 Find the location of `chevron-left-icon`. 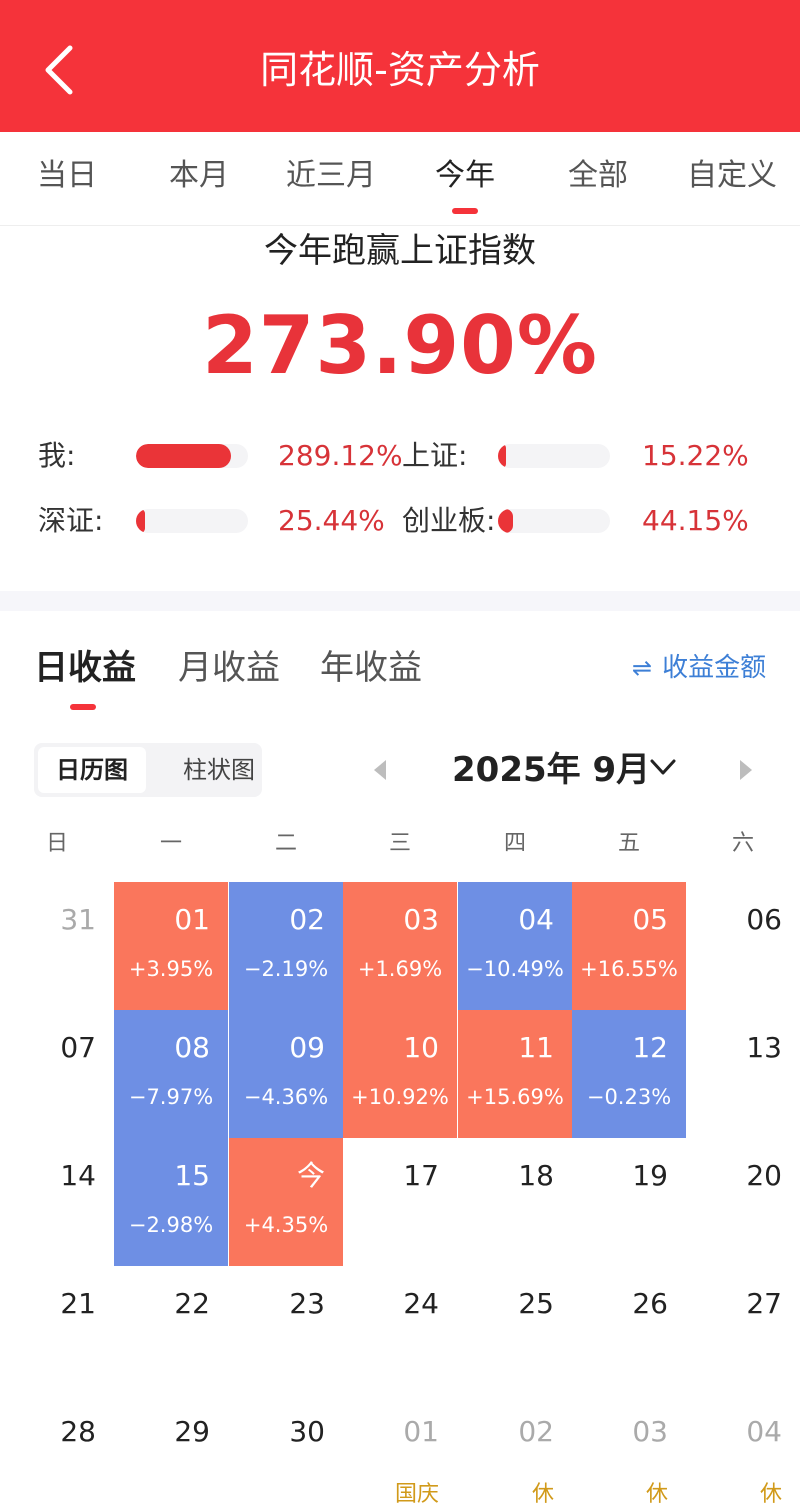

chevron-left-icon is located at coordinates (59, 70).